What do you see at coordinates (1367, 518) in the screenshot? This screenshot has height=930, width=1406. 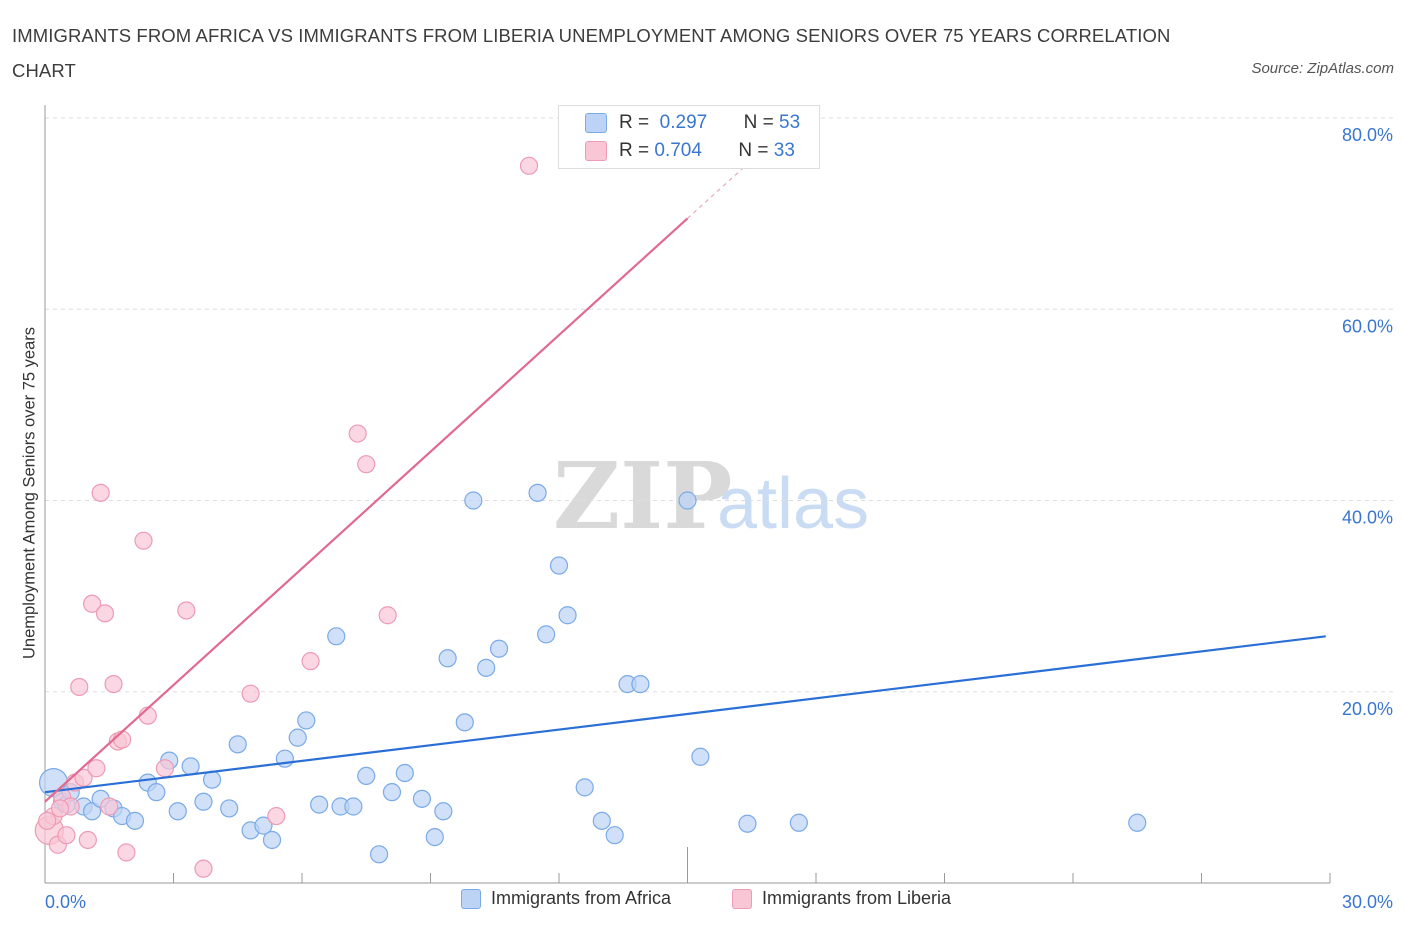 I see `y-tick-label: 40.0%` at bounding box center [1367, 518].